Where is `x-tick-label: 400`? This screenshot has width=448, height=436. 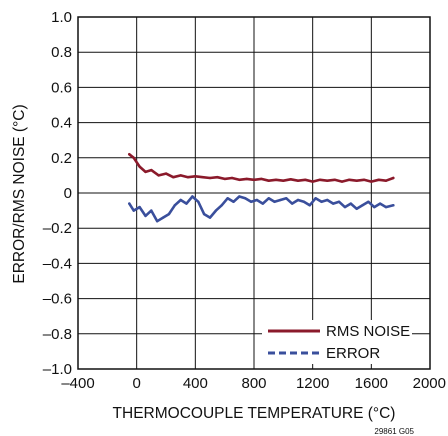 x-tick-label: 400 is located at coordinates (195, 383).